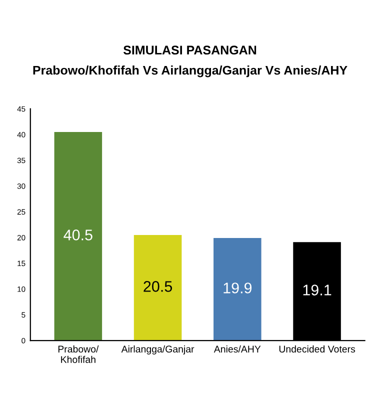 This screenshot has width=380, height=403. What do you see at coordinates (317, 290) in the screenshot?
I see `data-label: 19.1` at bounding box center [317, 290].